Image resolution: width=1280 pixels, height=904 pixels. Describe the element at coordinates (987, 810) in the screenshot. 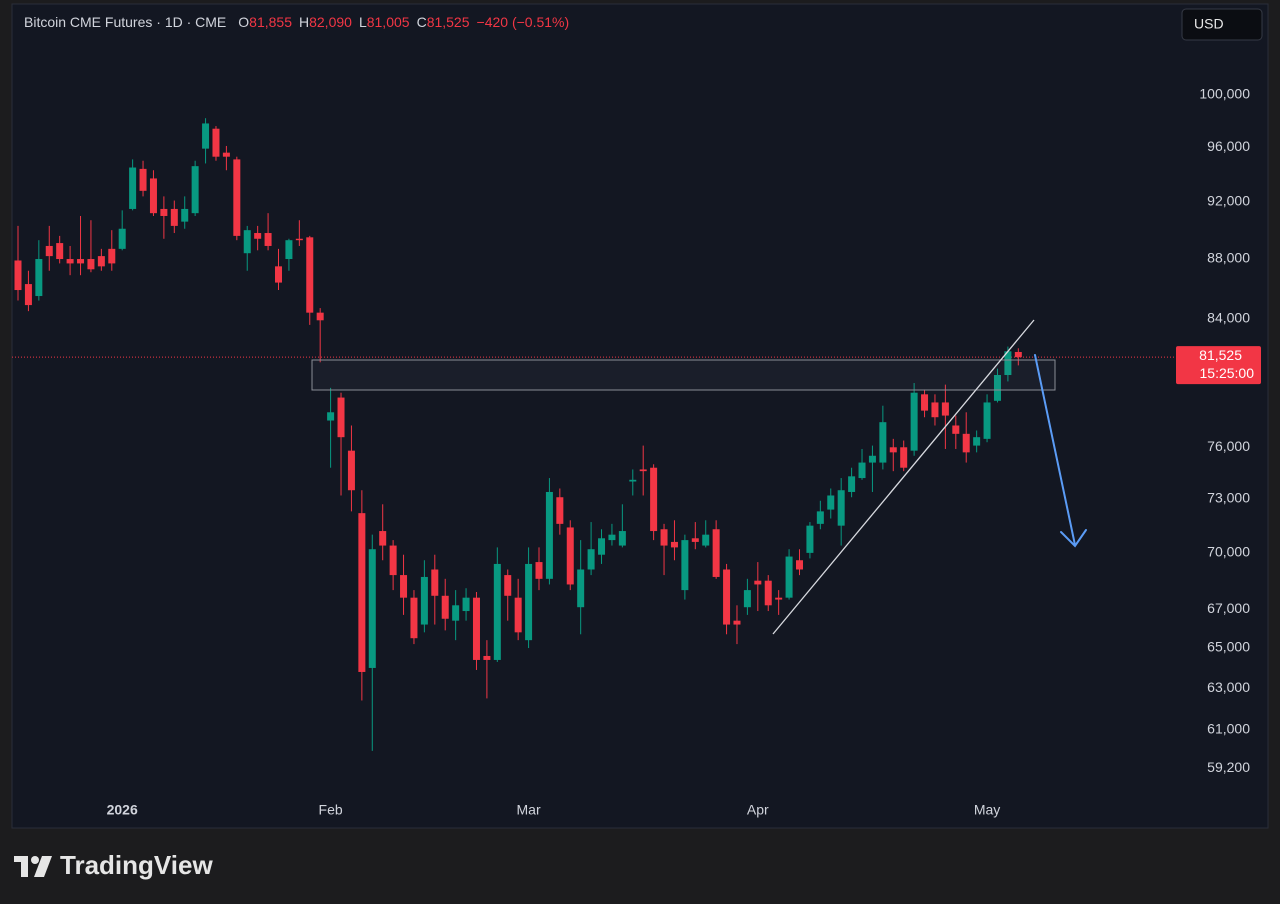

I see `x-tick-label: May` at that location.